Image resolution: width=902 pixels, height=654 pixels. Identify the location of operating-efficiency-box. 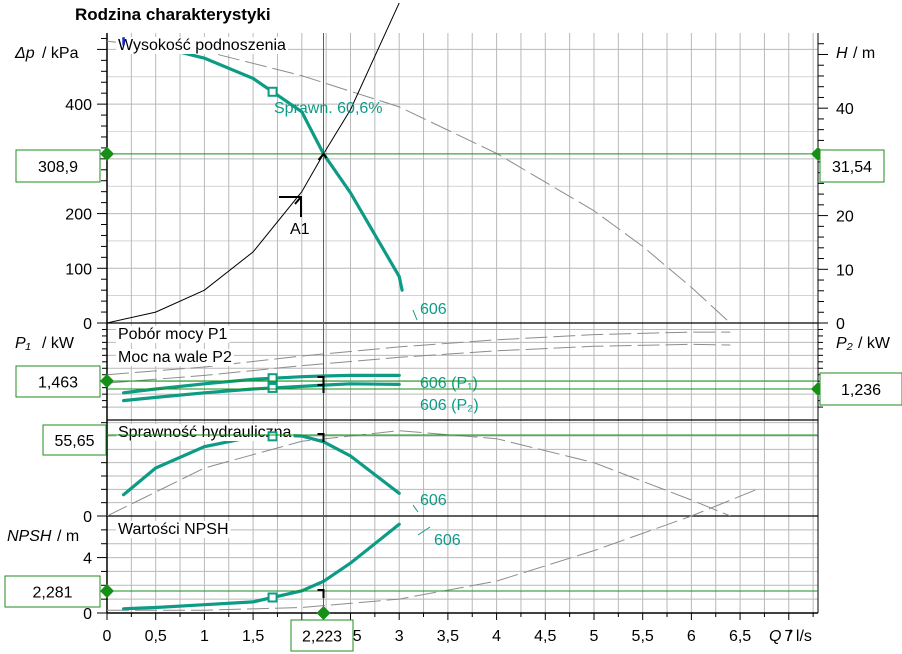
(74, 440).